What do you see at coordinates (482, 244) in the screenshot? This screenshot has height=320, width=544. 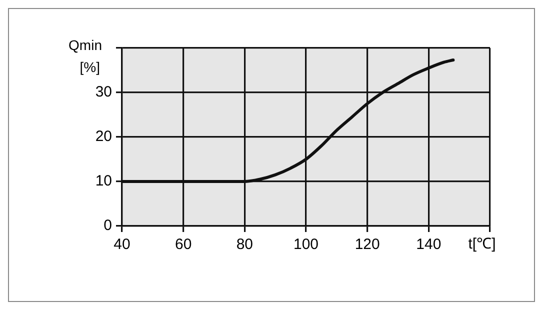 I see `x-axis-title: t[℃]` at bounding box center [482, 244].